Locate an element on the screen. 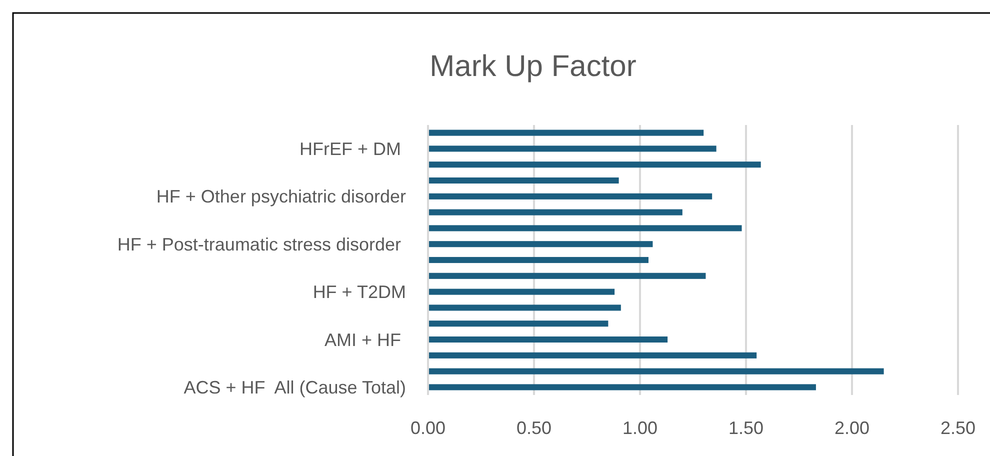  chart-title: Mark Up Factor is located at coordinates (533, 66).